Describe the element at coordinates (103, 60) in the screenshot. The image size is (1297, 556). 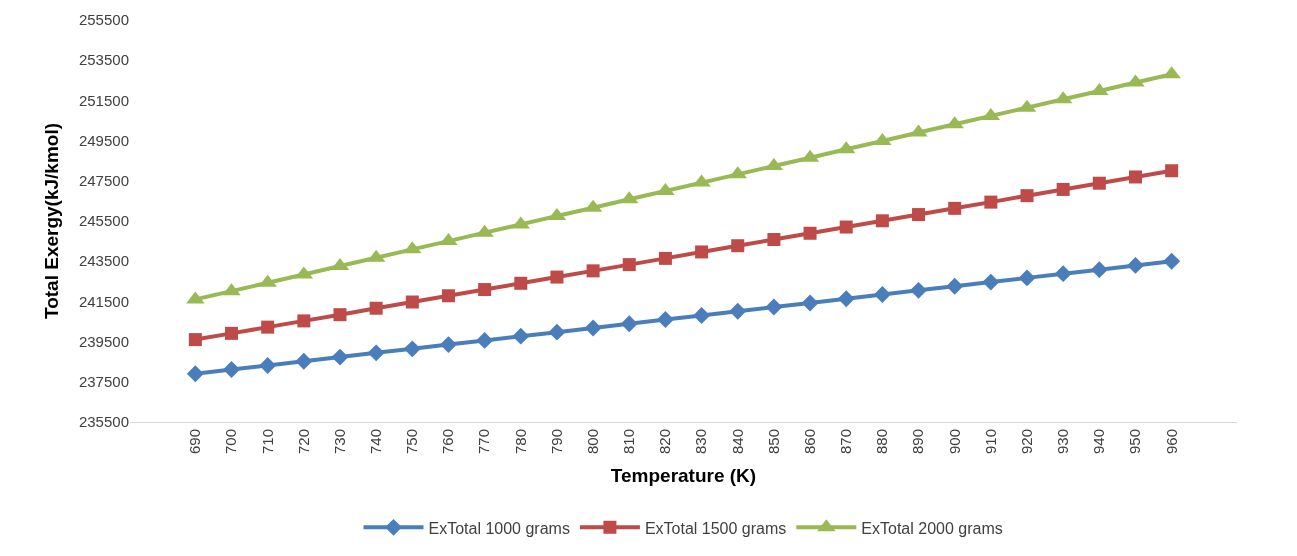
I see `y-tick-label: 253500` at that location.